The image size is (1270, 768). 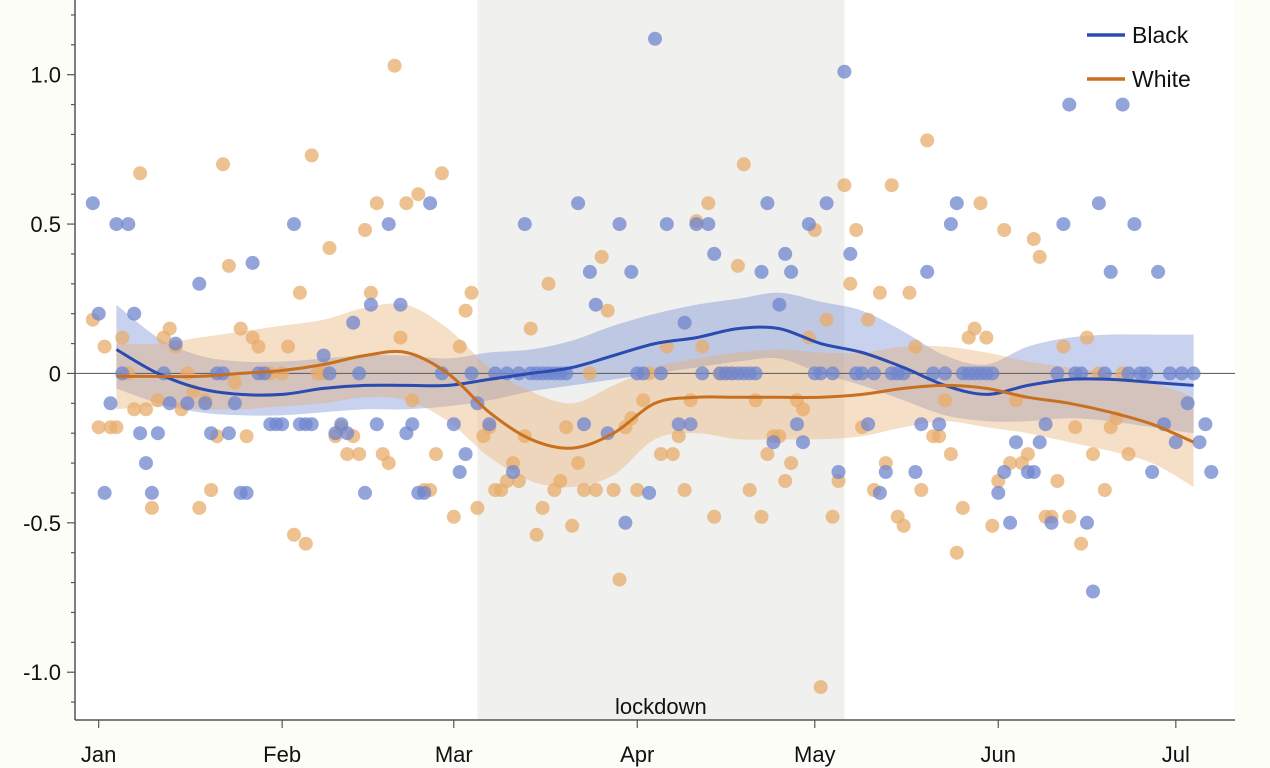 What do you see at coordinates (42, 523) in the screenshot?
I see `y-tick-label: -0.5` at bounding box center [42, 523].